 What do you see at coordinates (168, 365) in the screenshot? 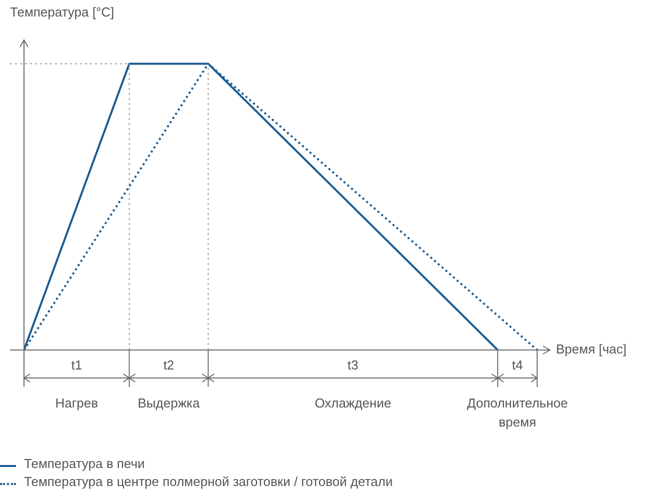
I see `text: t2` at bounding box center [168, 365].